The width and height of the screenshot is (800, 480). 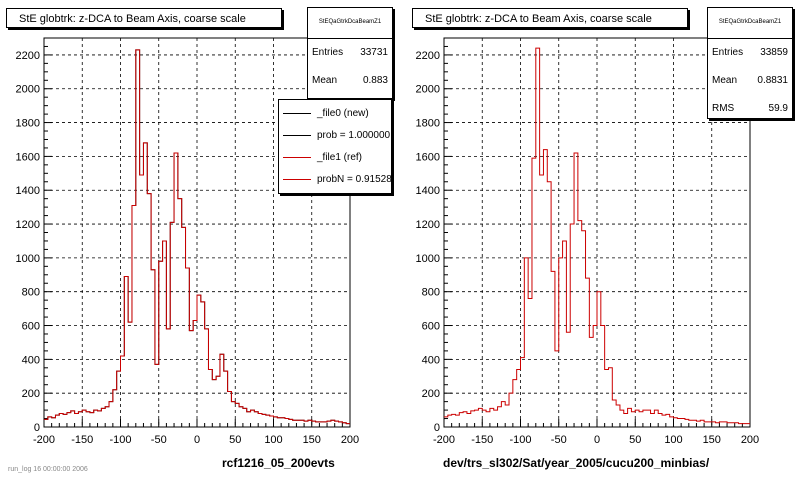 What do you see at coordinates (673, 440) in the screenshot?
I see `right-x-tick-label: 100` at bounding box center [673, 440].